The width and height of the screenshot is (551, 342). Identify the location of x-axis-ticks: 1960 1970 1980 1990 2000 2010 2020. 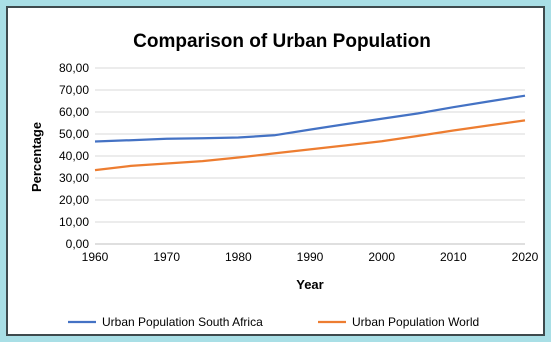
(310, 257).